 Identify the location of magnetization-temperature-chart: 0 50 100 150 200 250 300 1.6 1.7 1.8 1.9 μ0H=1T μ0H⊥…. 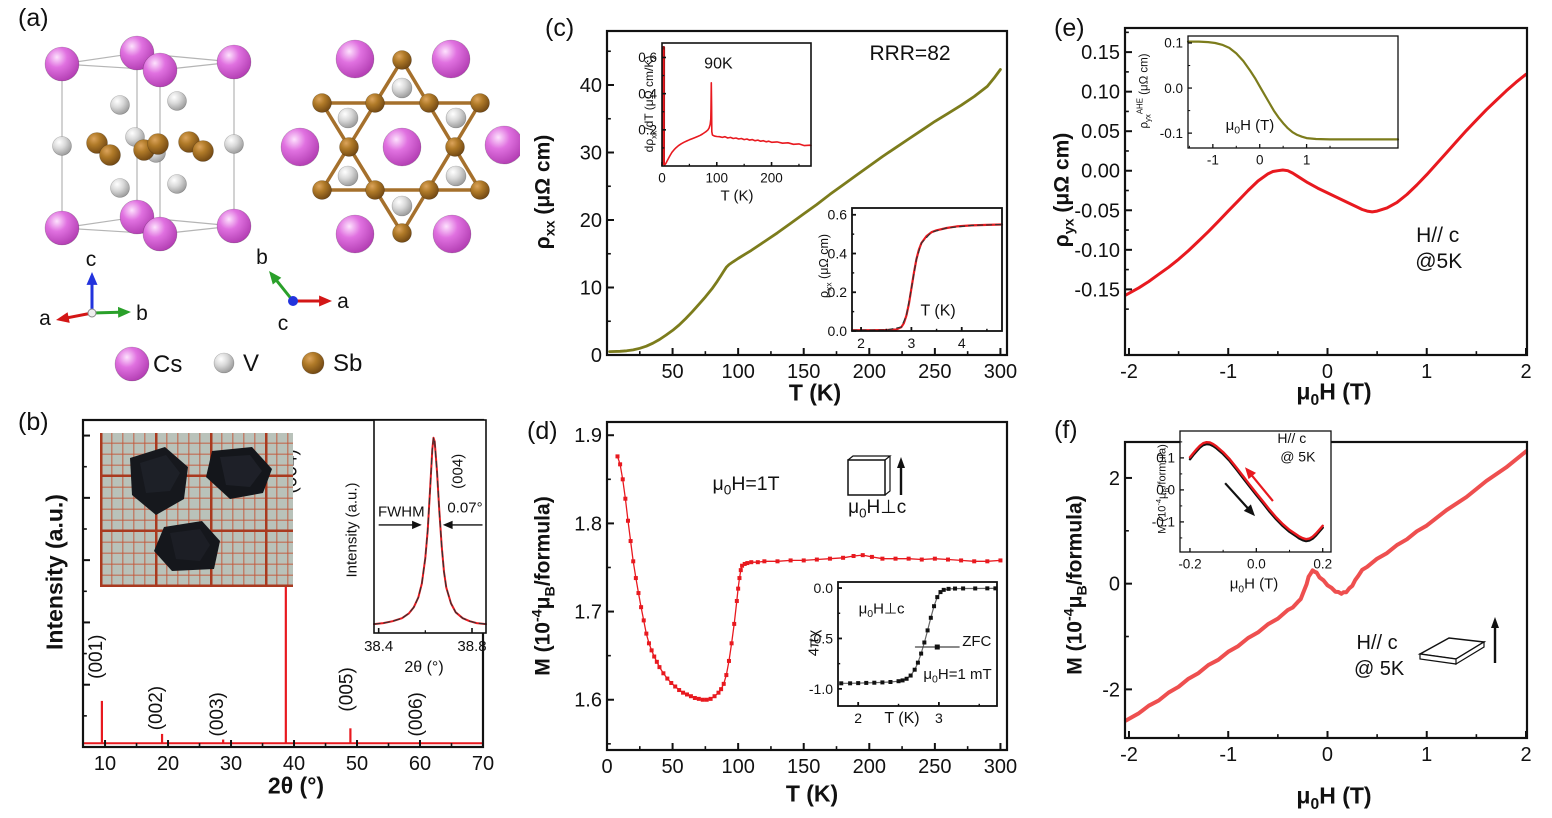
(795, 599).